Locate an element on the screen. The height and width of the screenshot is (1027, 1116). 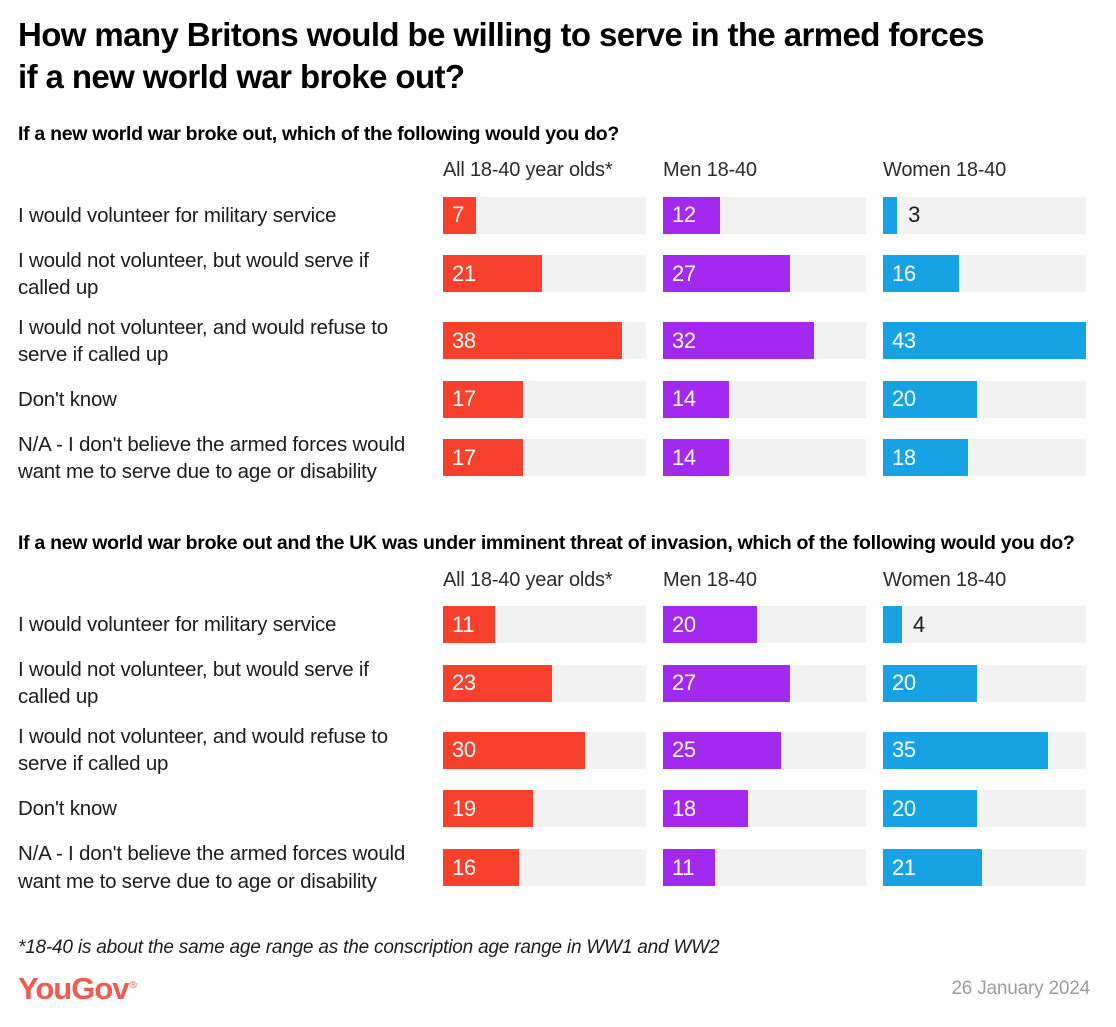
bar-track: 35 is located at coordinates (984, 750).